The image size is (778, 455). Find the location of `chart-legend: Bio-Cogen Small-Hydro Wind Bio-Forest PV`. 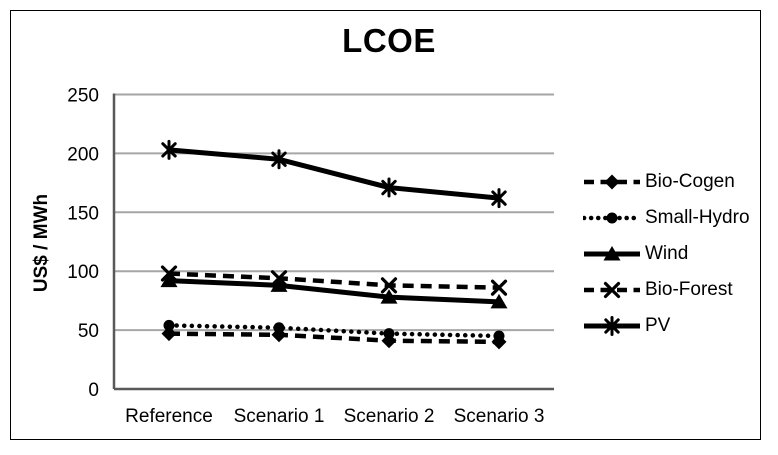

chart-legend: Bio-Cogen Small-Hydro Wind Bio-Forest PV is located at coordinates (666, 253).